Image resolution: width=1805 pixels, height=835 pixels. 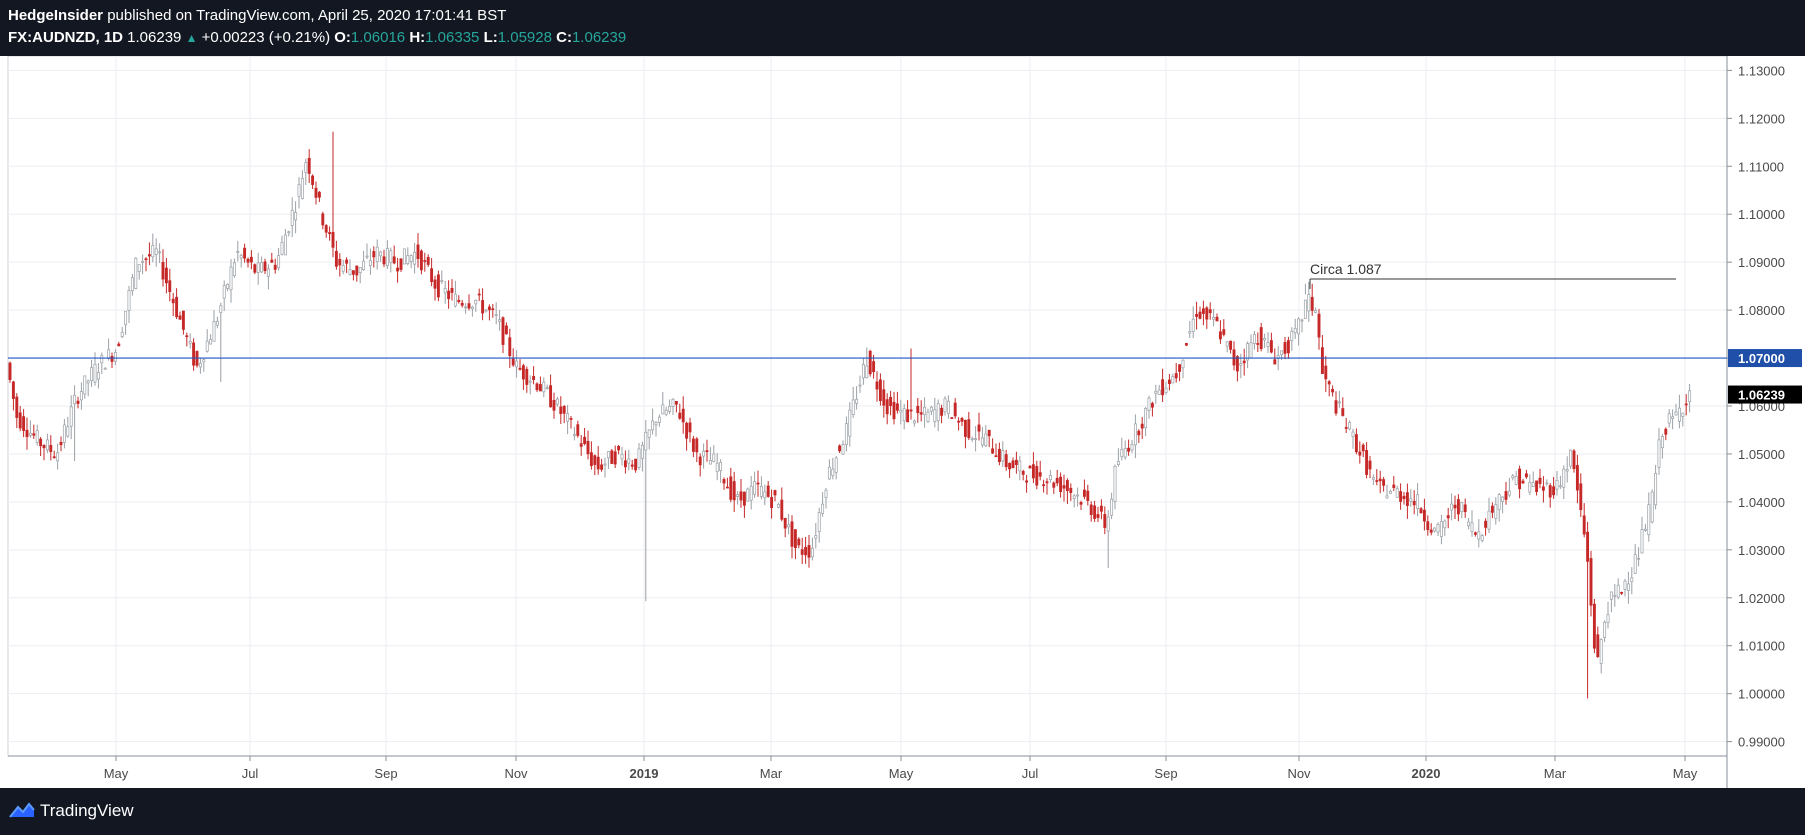 What do you see at coordinates (1761, 262) in the screenshot?
I see `y-tick-label: 1.09000` at bounding box center [1761, 262].